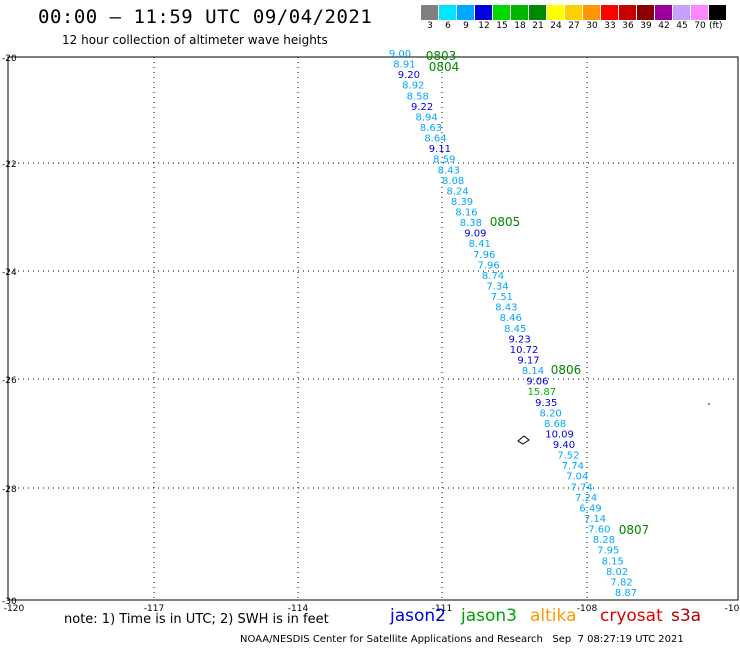  I want to click on legend-label: 30, so click(592, 26).